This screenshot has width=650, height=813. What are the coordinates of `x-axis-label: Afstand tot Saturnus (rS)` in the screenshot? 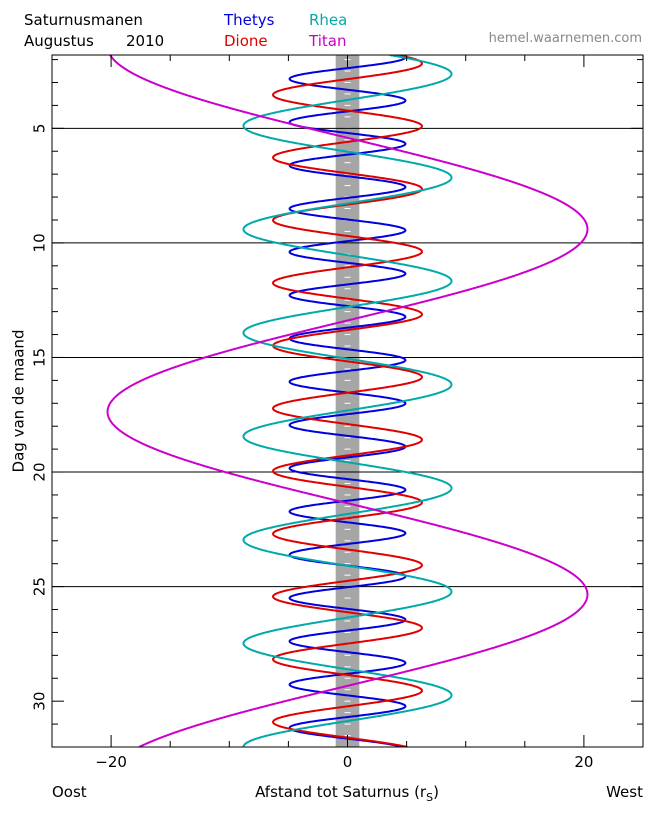 It's located at (347, 793).